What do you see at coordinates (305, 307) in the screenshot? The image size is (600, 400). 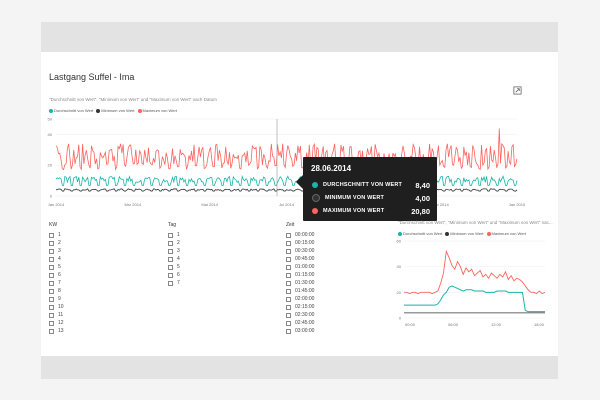 I see `slicer-item-label: 02:15:00` at bounding box center [305, 307].